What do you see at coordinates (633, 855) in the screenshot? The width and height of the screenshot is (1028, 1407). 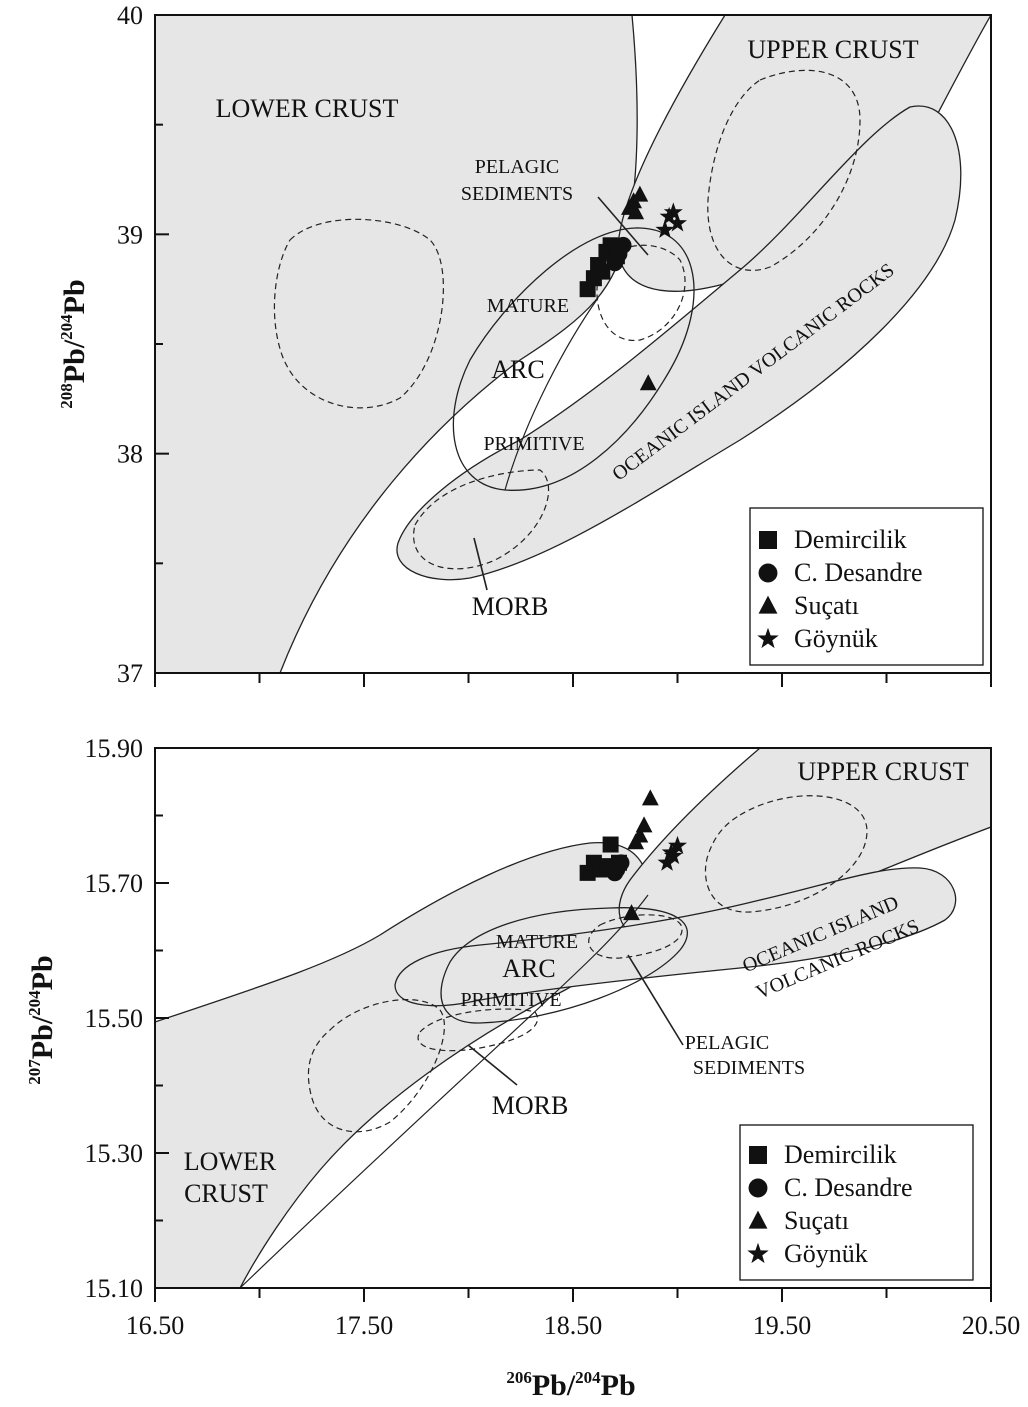 I see `data-points-bottom` at bounding box center [633, 855].